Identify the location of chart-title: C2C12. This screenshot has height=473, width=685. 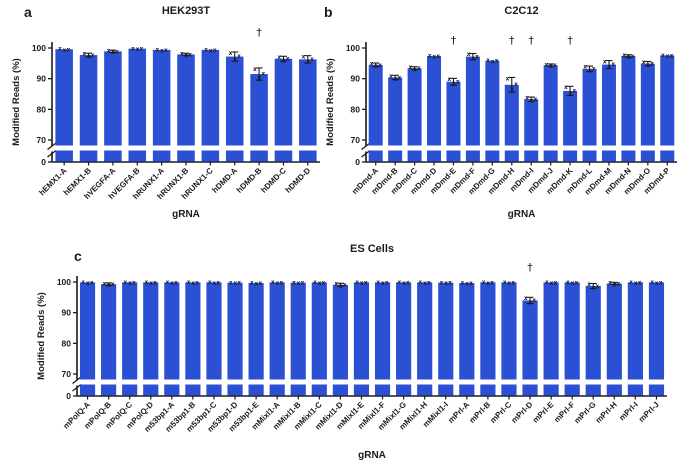
(521, 11).